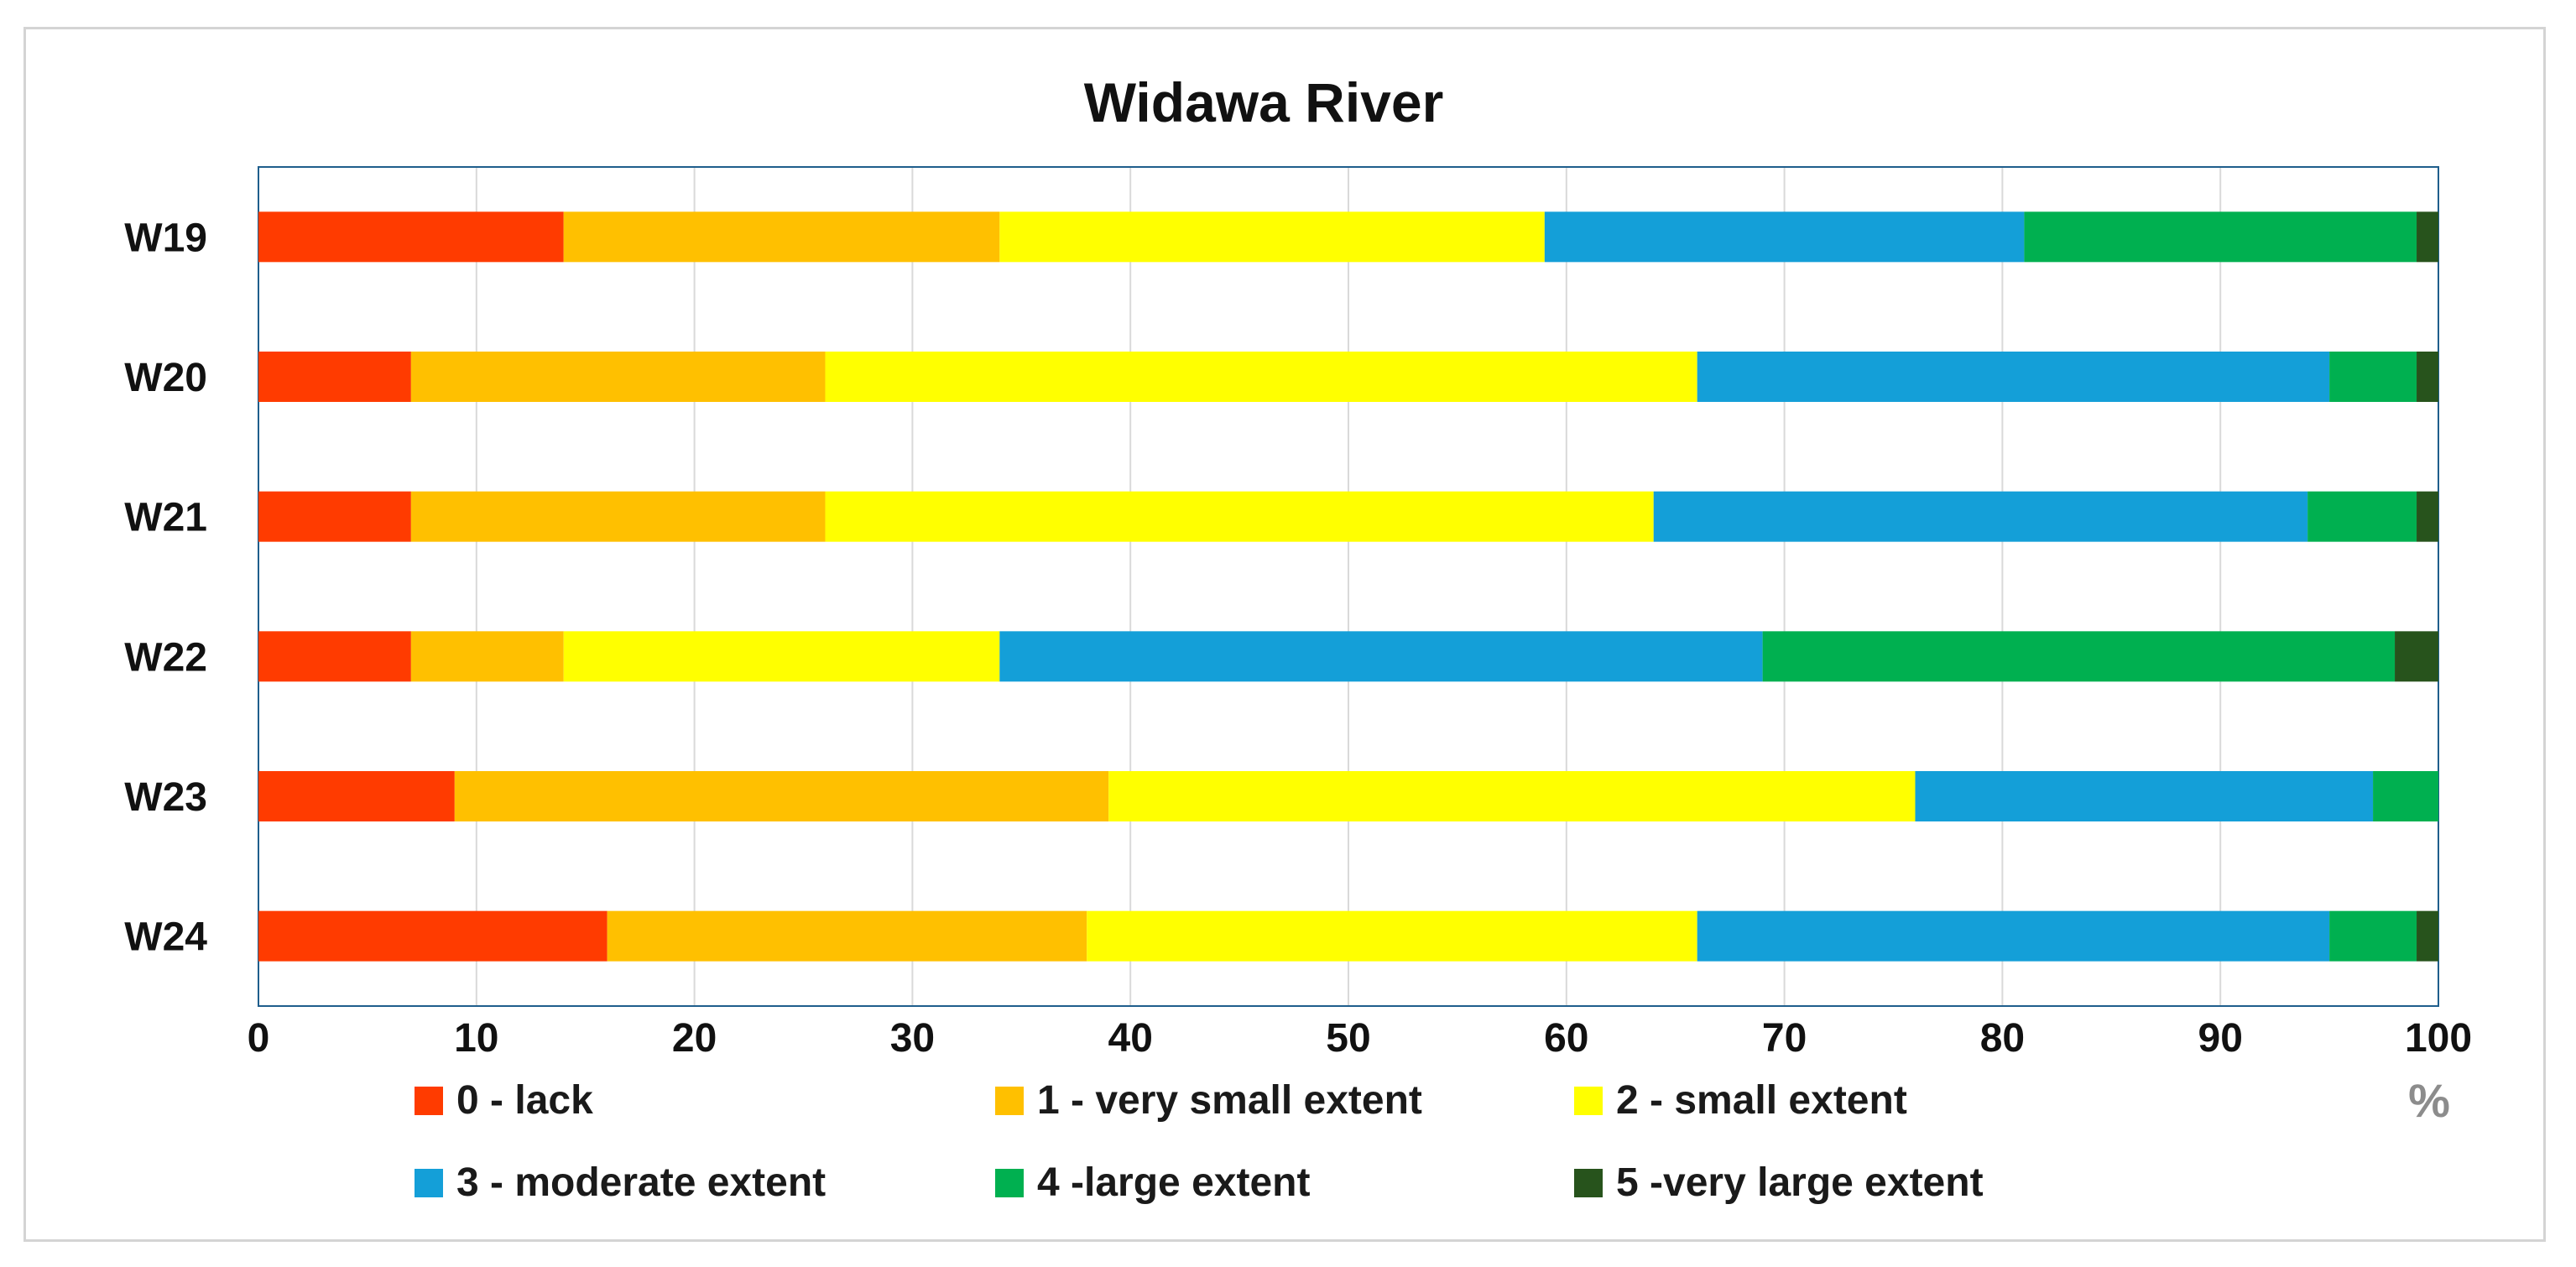 The height and width of the screenshot is (1267, 2576). I want to click on legend-swatch-4-large-extent, so click(1009, 1182).